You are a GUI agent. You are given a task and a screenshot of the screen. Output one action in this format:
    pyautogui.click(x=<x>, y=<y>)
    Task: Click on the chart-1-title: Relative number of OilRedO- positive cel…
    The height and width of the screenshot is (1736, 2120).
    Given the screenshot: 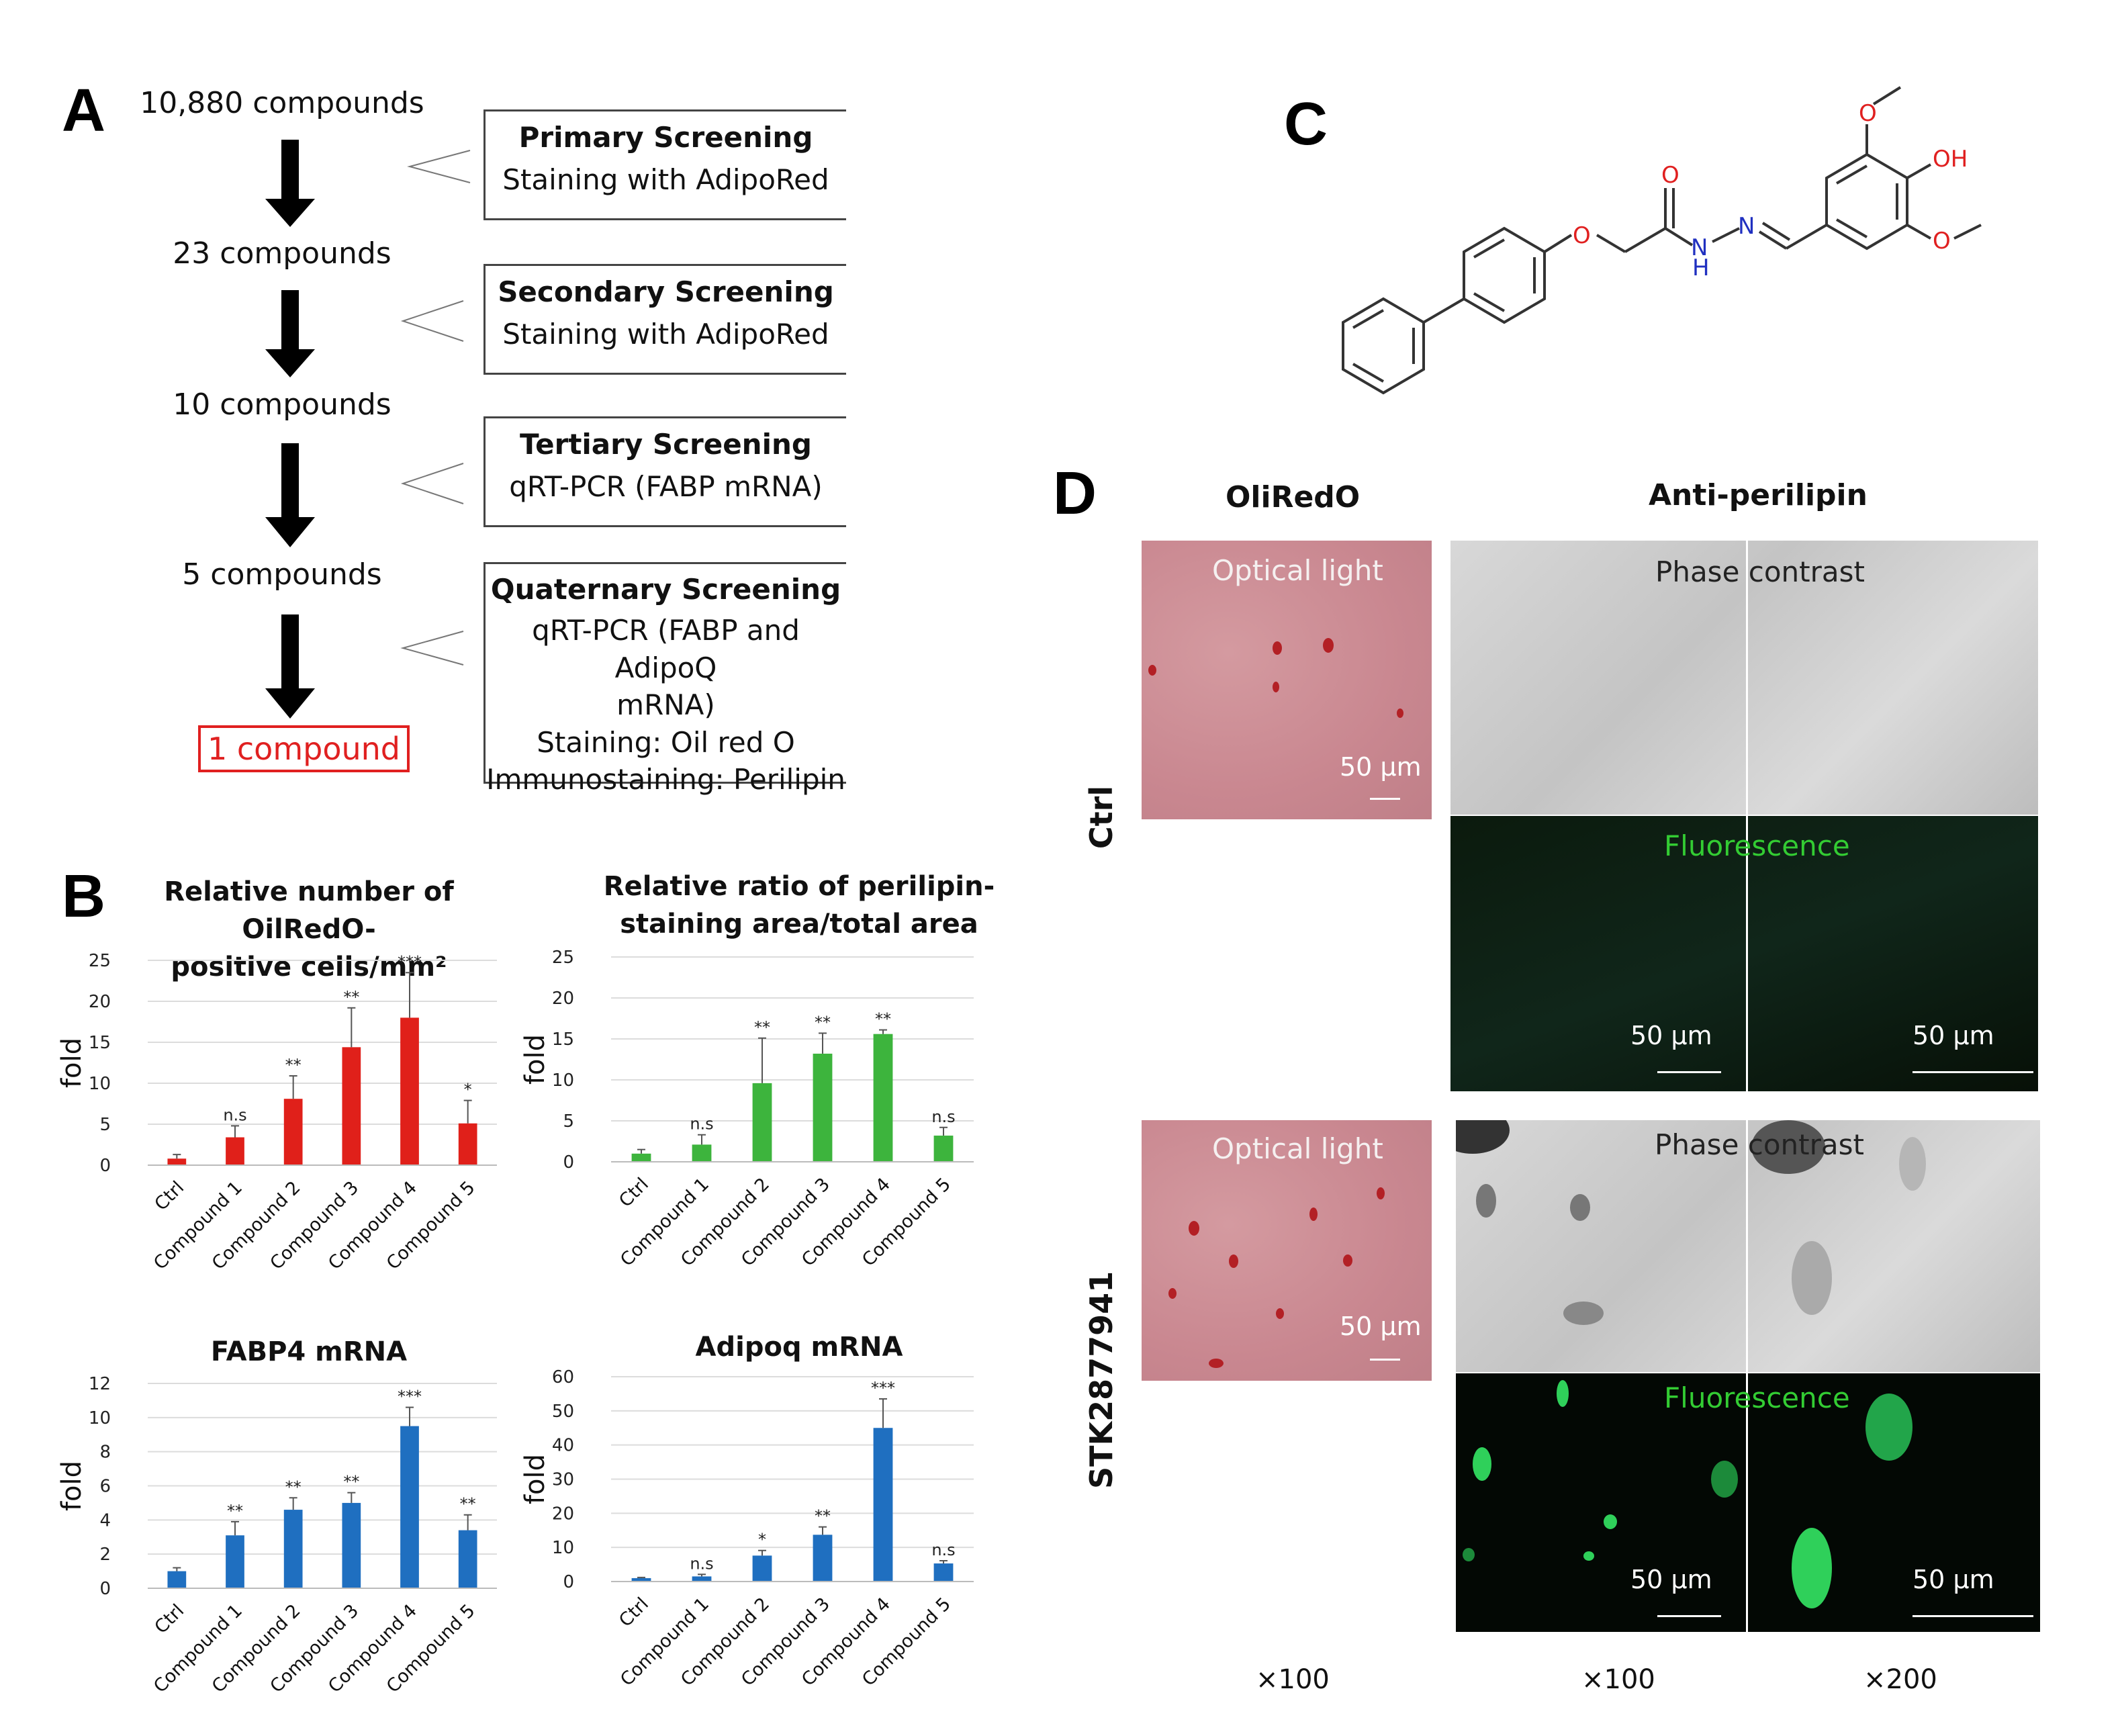 What is the action you would take?
    pyautogui.click(x=309, y=929)
    